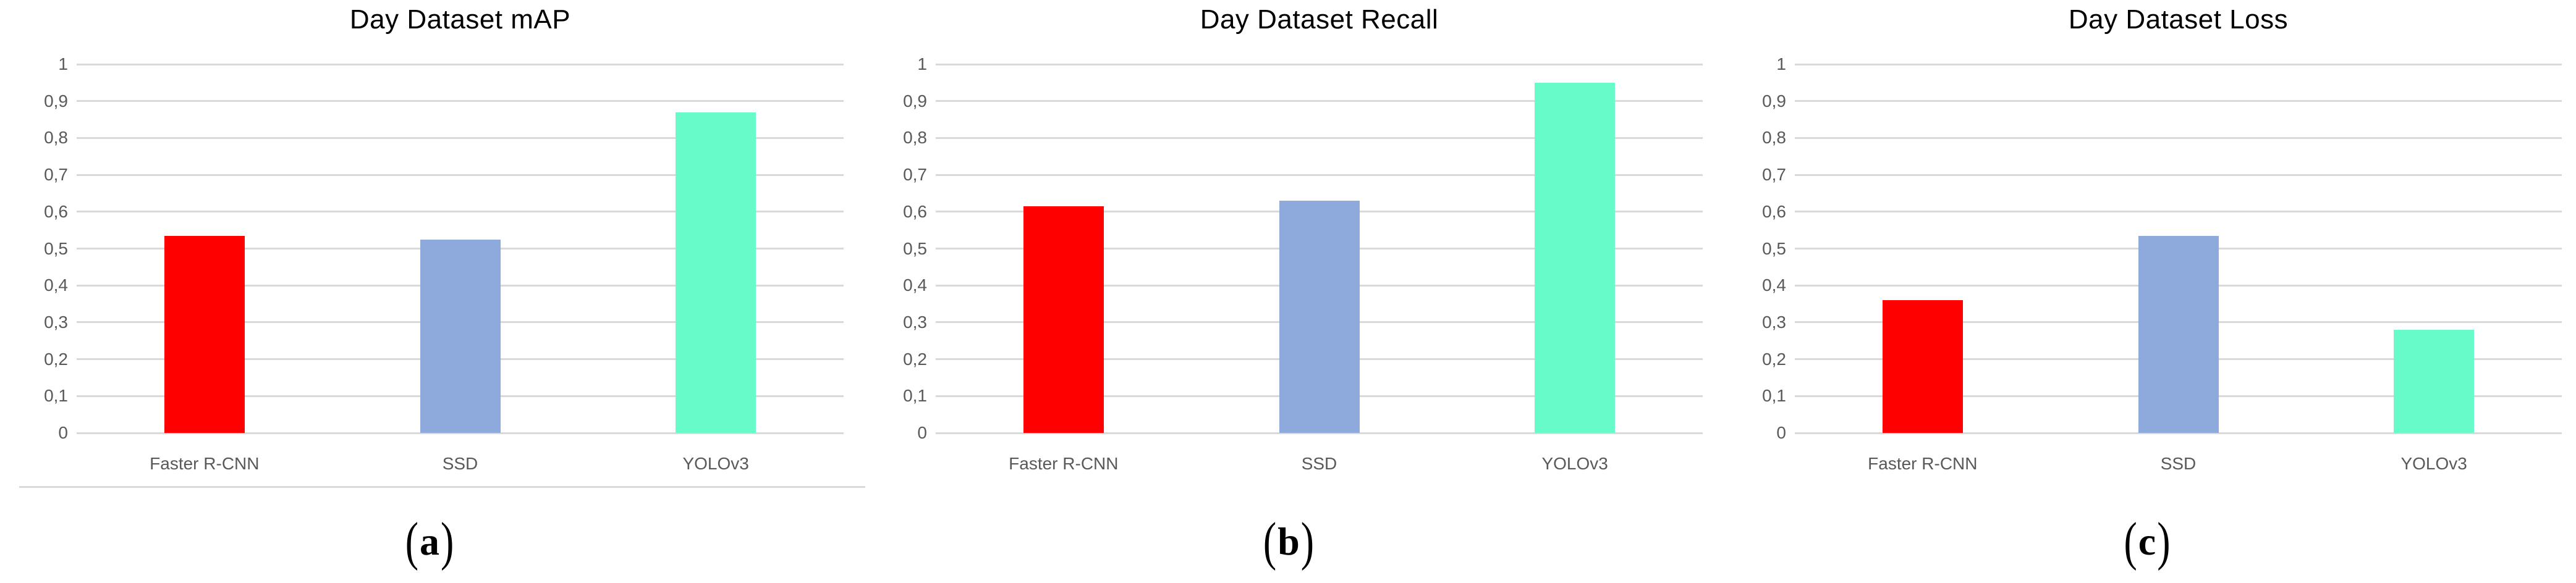 This screenshot has height=583, width=2576. I want to click on caption-letter: b, so click(1288, 541).